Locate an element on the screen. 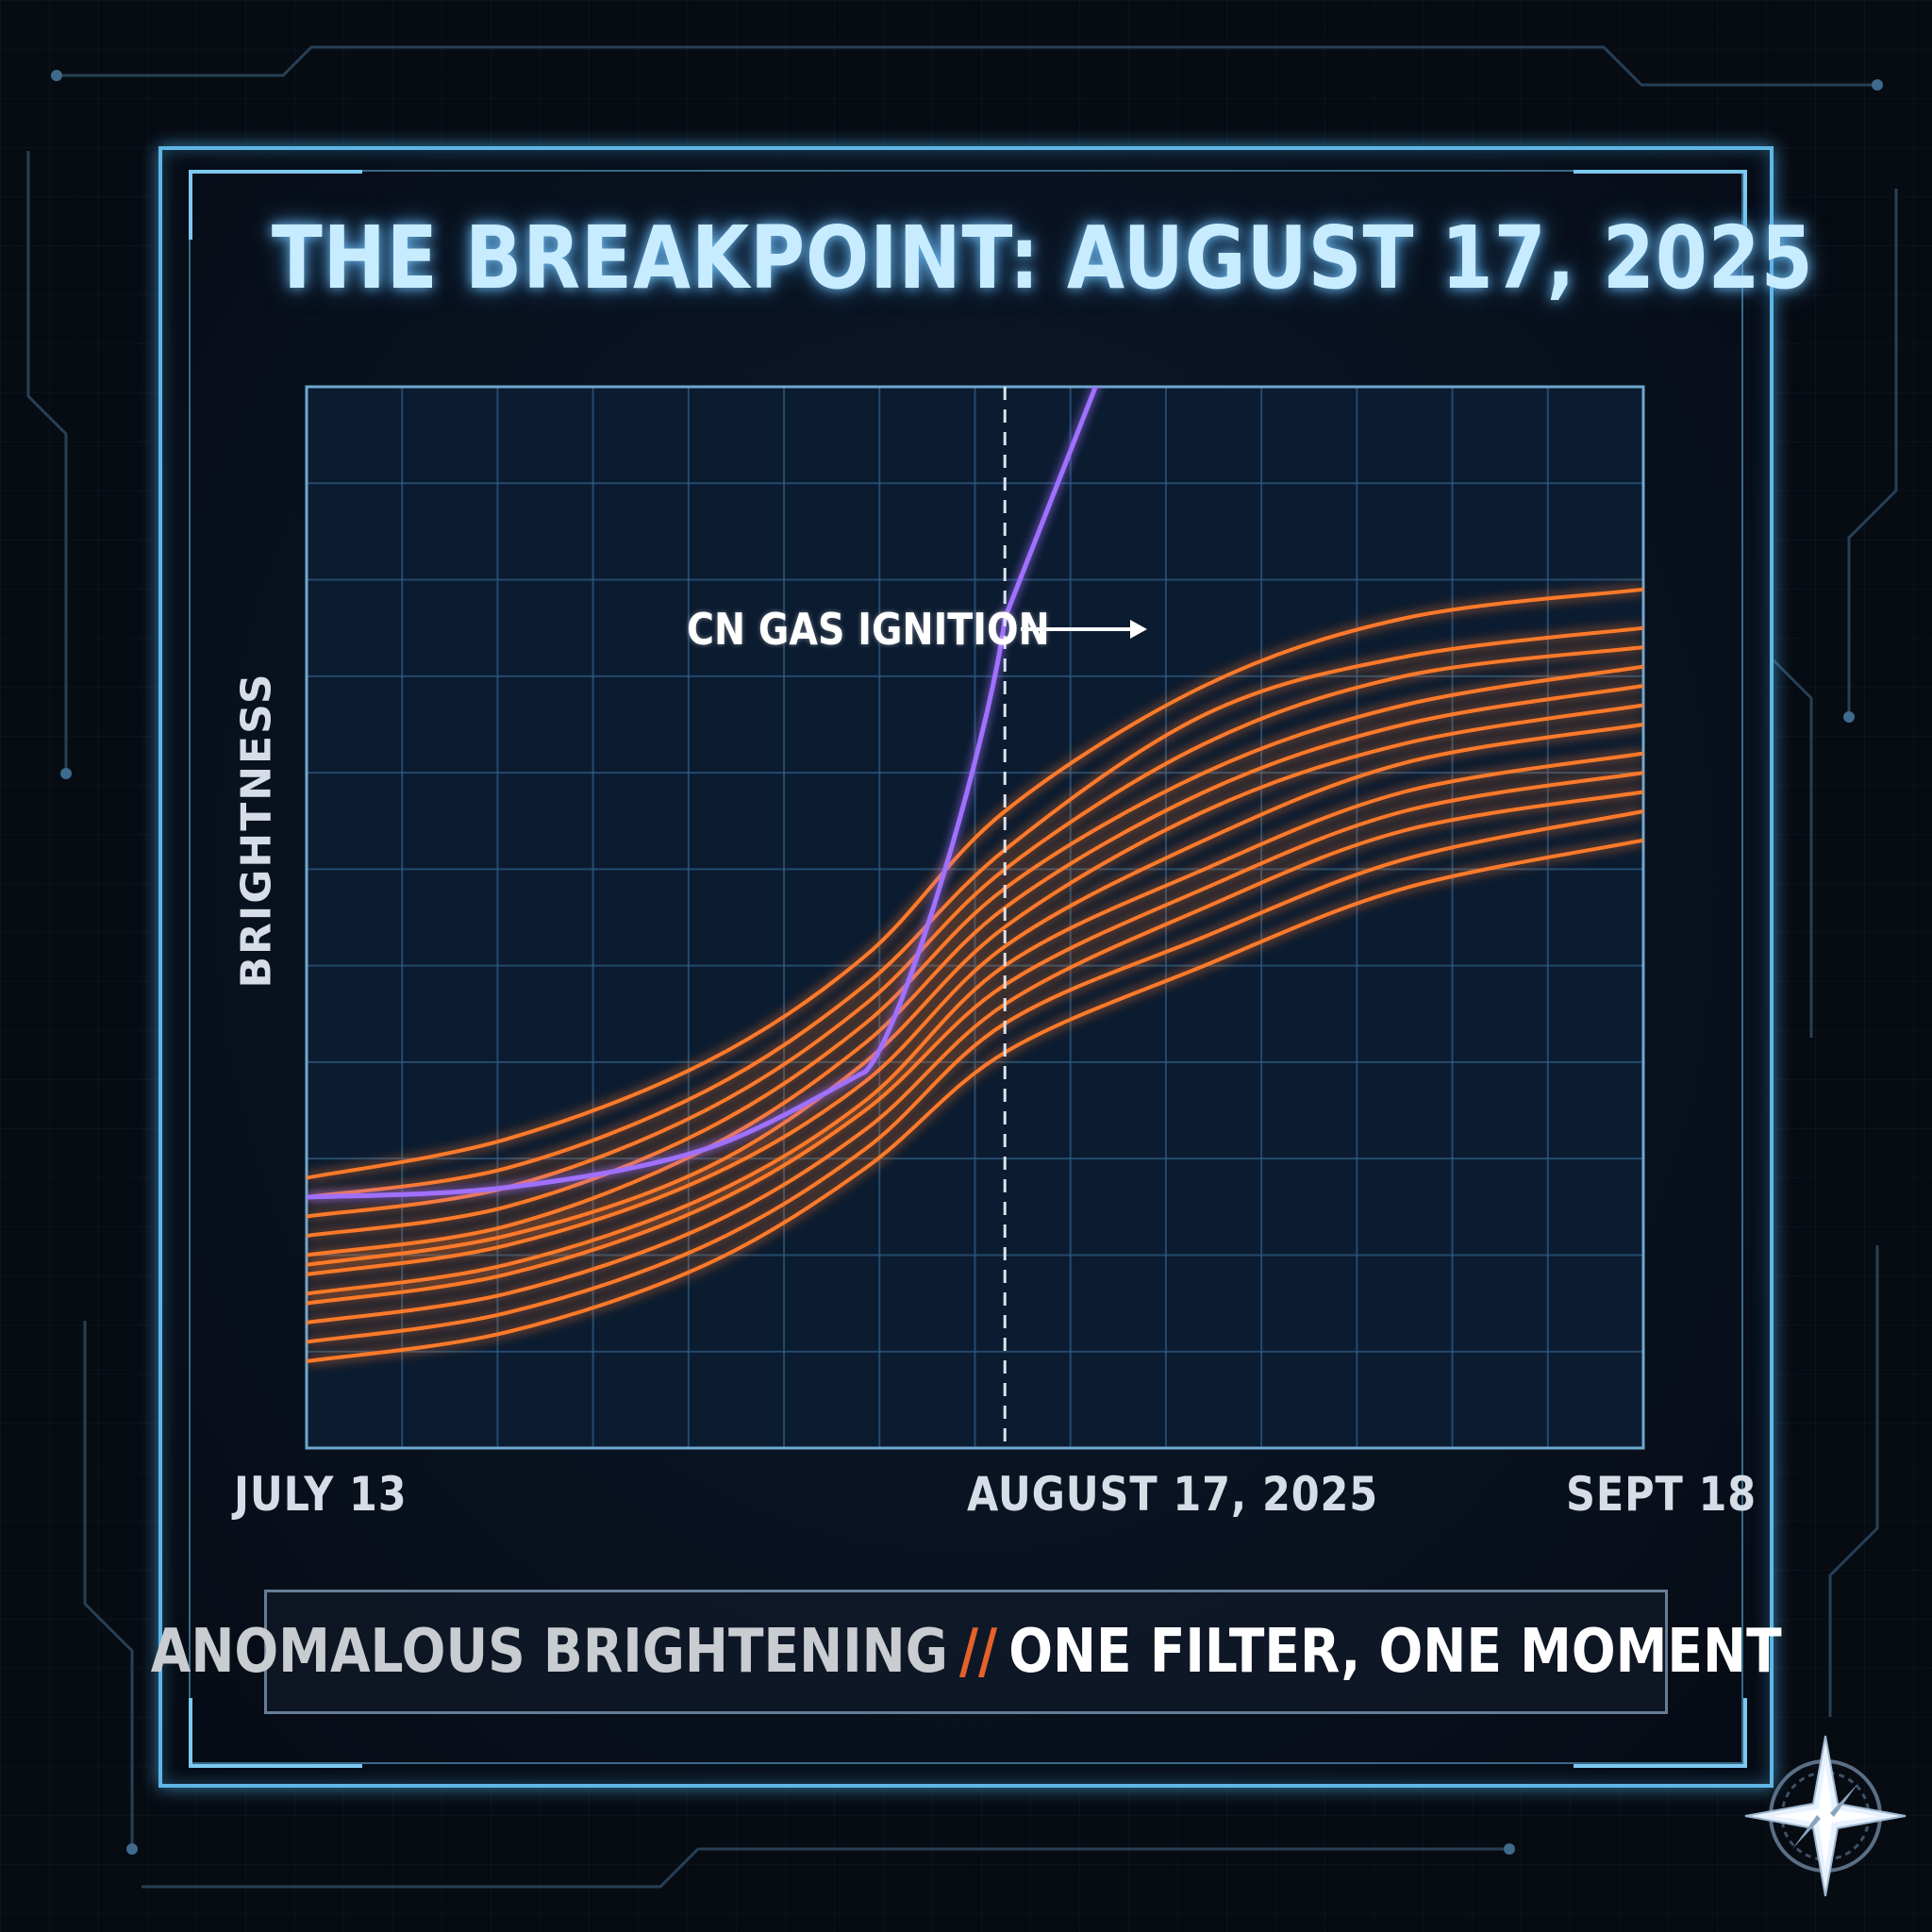  corner-accent-top-right is located at coordinates (1660, 205).